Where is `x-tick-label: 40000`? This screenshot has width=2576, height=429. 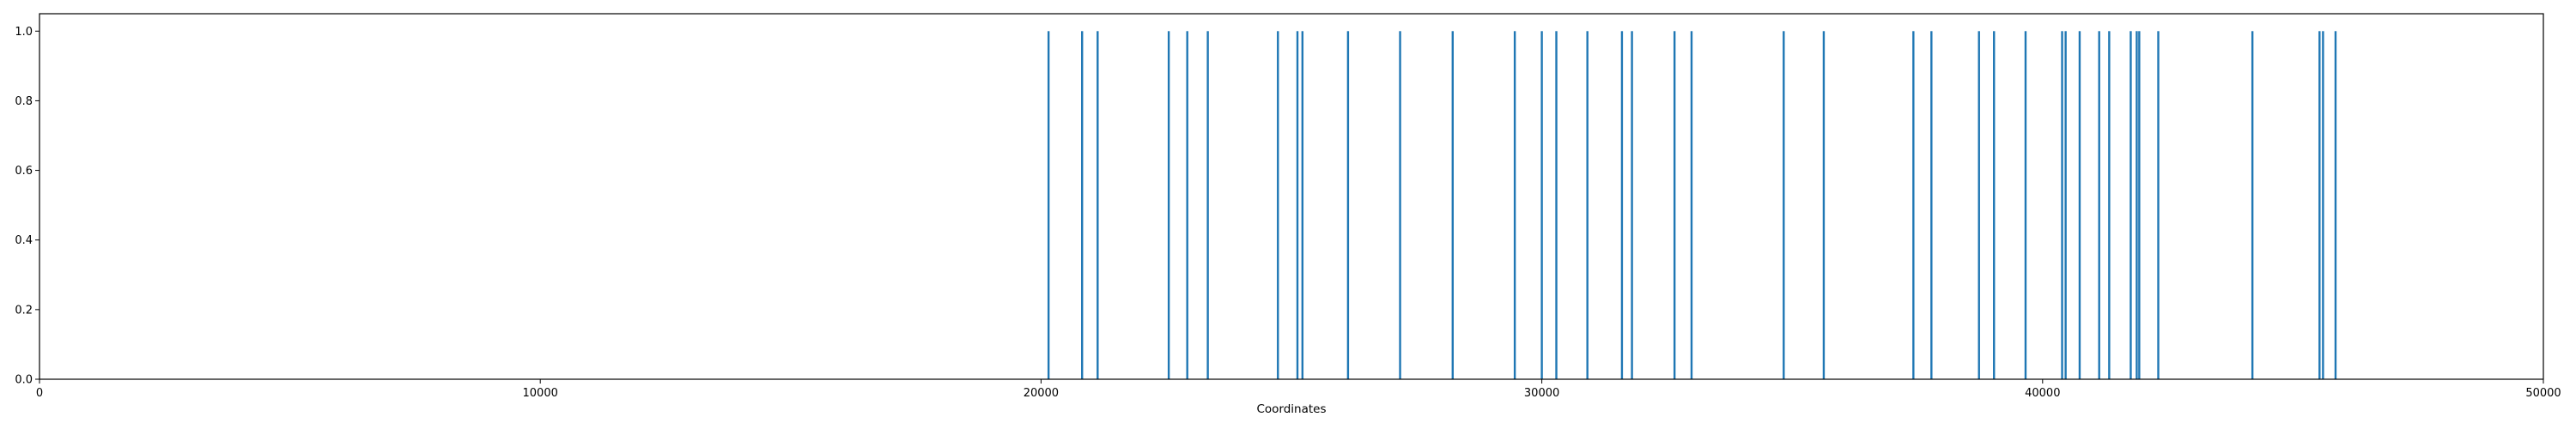 x-tick-label: 40000 is located at coordinates (2042, 393).